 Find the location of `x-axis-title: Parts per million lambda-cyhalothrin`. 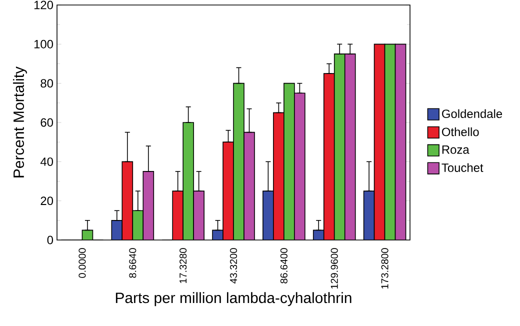

x-axis-title: Parts per million lambda-cyhalothrin is located at coordinates (234, 299).